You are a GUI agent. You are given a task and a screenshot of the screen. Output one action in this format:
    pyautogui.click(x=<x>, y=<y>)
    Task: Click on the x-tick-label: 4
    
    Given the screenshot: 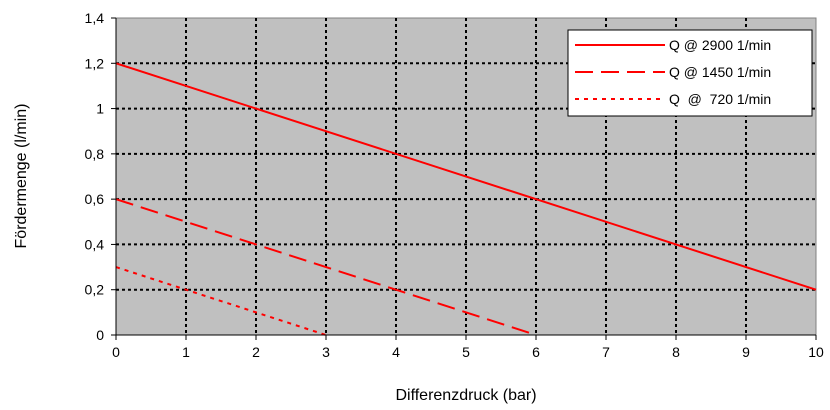 What is the action you would take?
    pyautogui.click(x=396, y=352)
    